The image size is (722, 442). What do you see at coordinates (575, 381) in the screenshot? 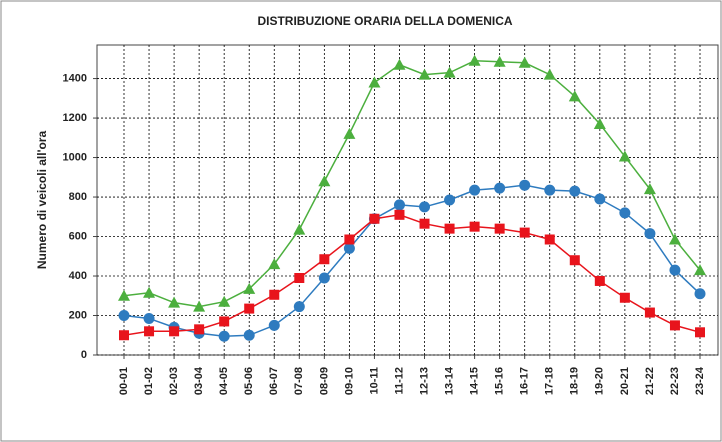
I see `x-tick-label: 18-19` at bounding box center [575, 381].